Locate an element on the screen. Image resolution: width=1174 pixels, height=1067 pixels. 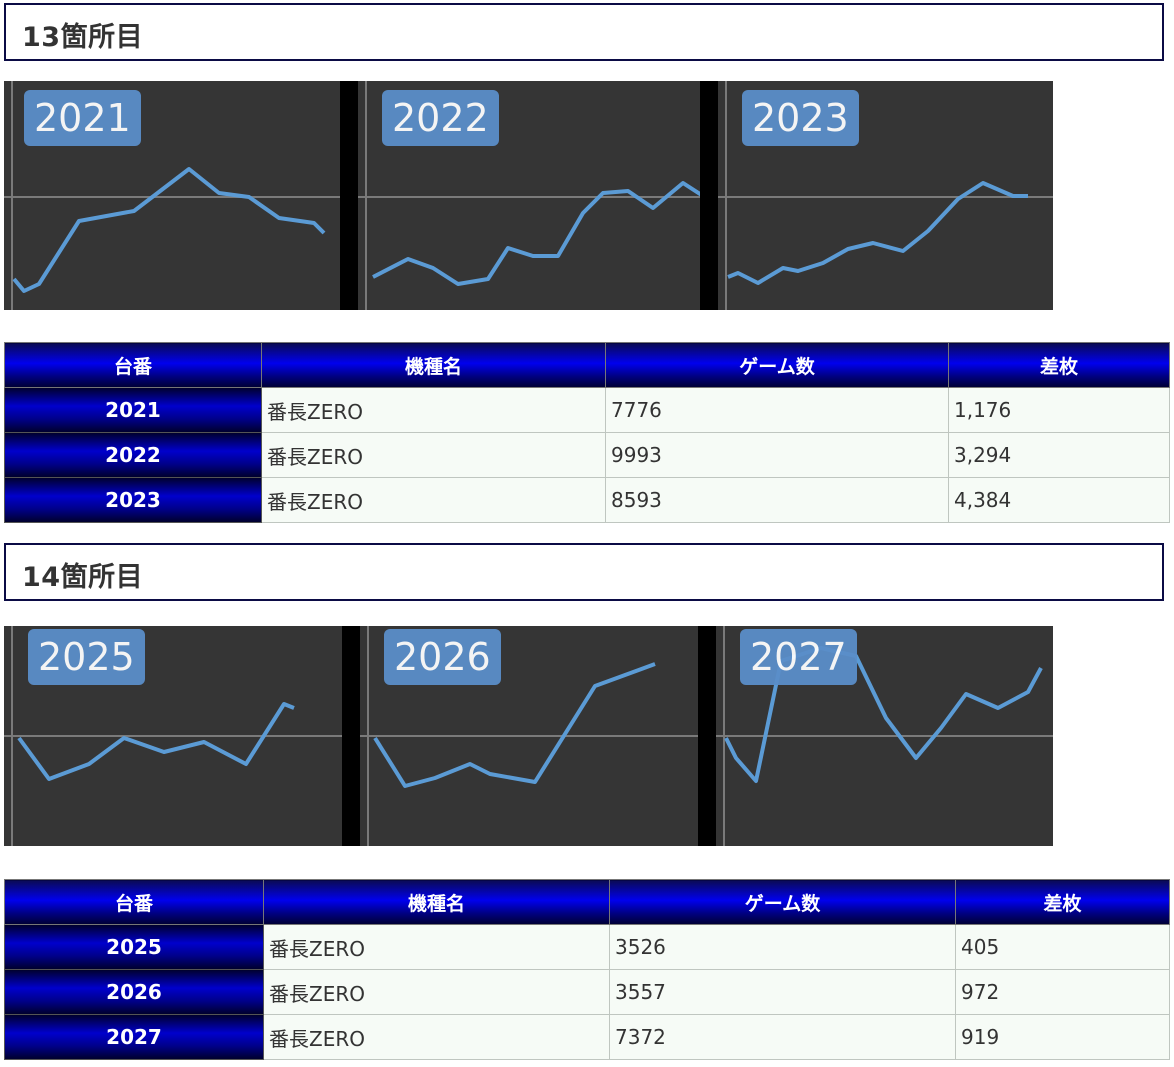
diff-value: 4,384 is located at coordinates (1059, 500).